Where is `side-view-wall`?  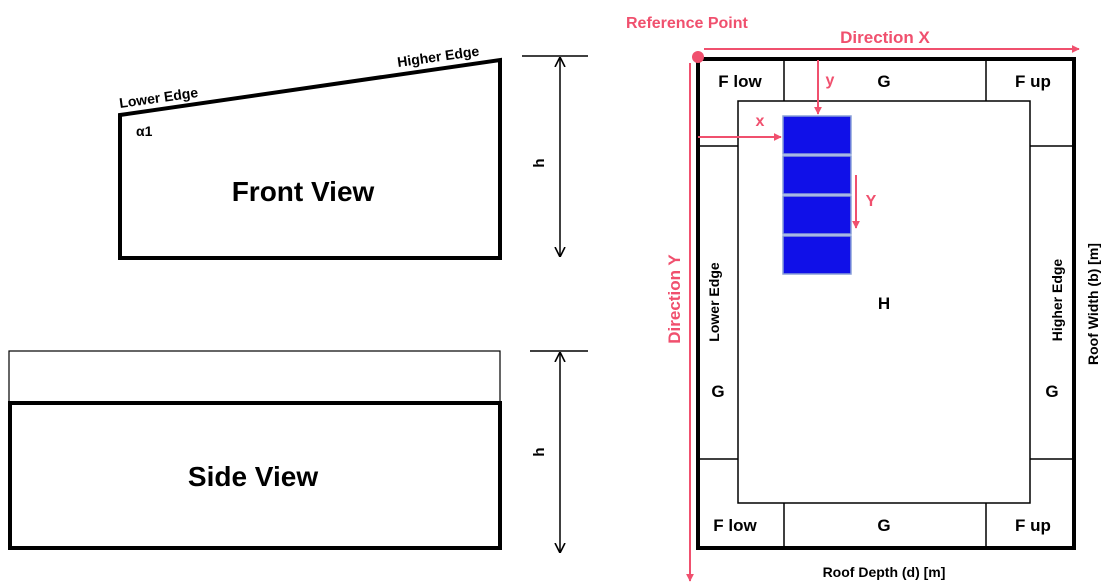 side-view-wall is located at coordinates (255, 475).